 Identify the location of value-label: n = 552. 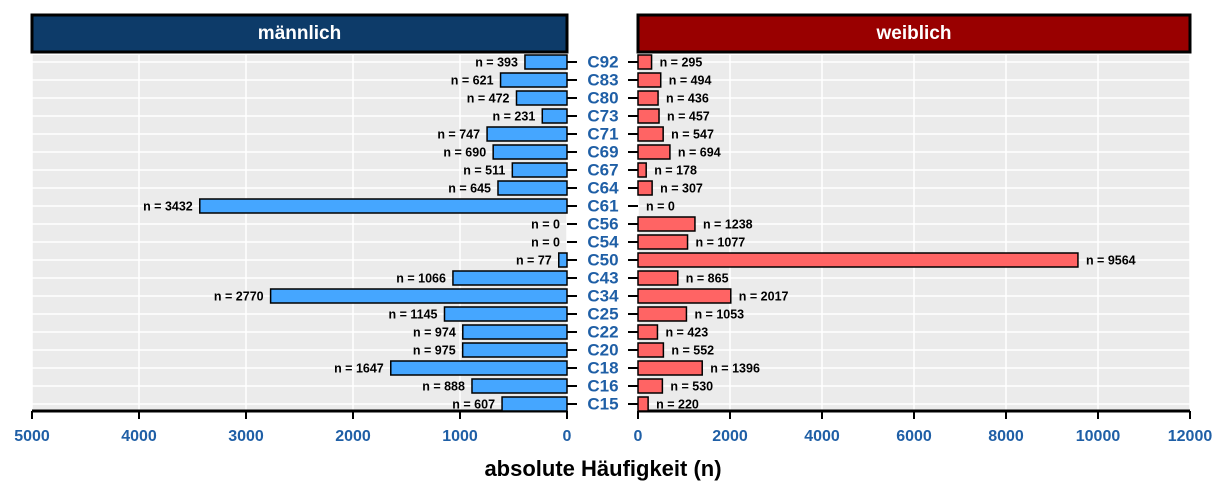
(692, 350).